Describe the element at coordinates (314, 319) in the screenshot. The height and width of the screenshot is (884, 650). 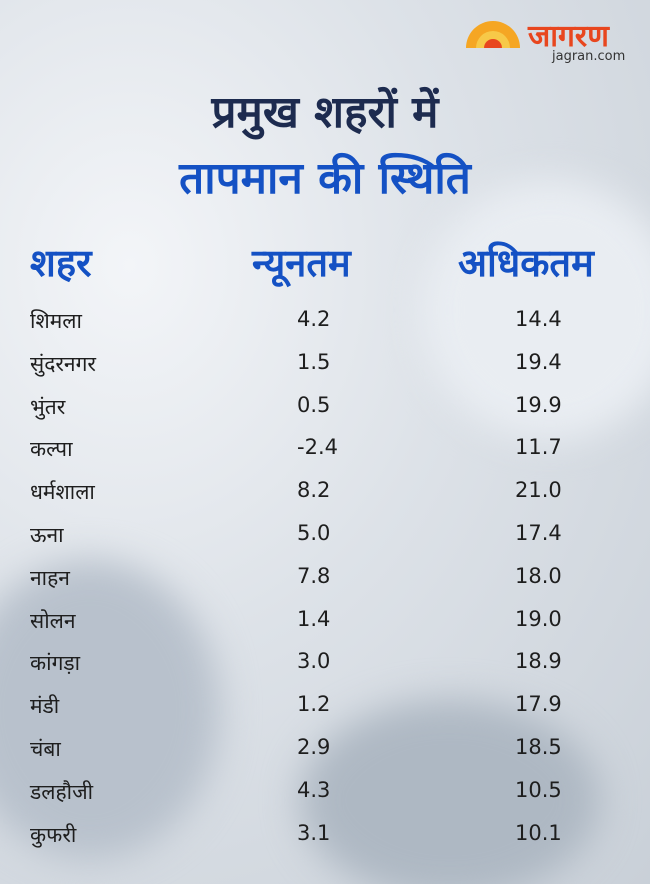
I see `temperature: 4.2` at that location.